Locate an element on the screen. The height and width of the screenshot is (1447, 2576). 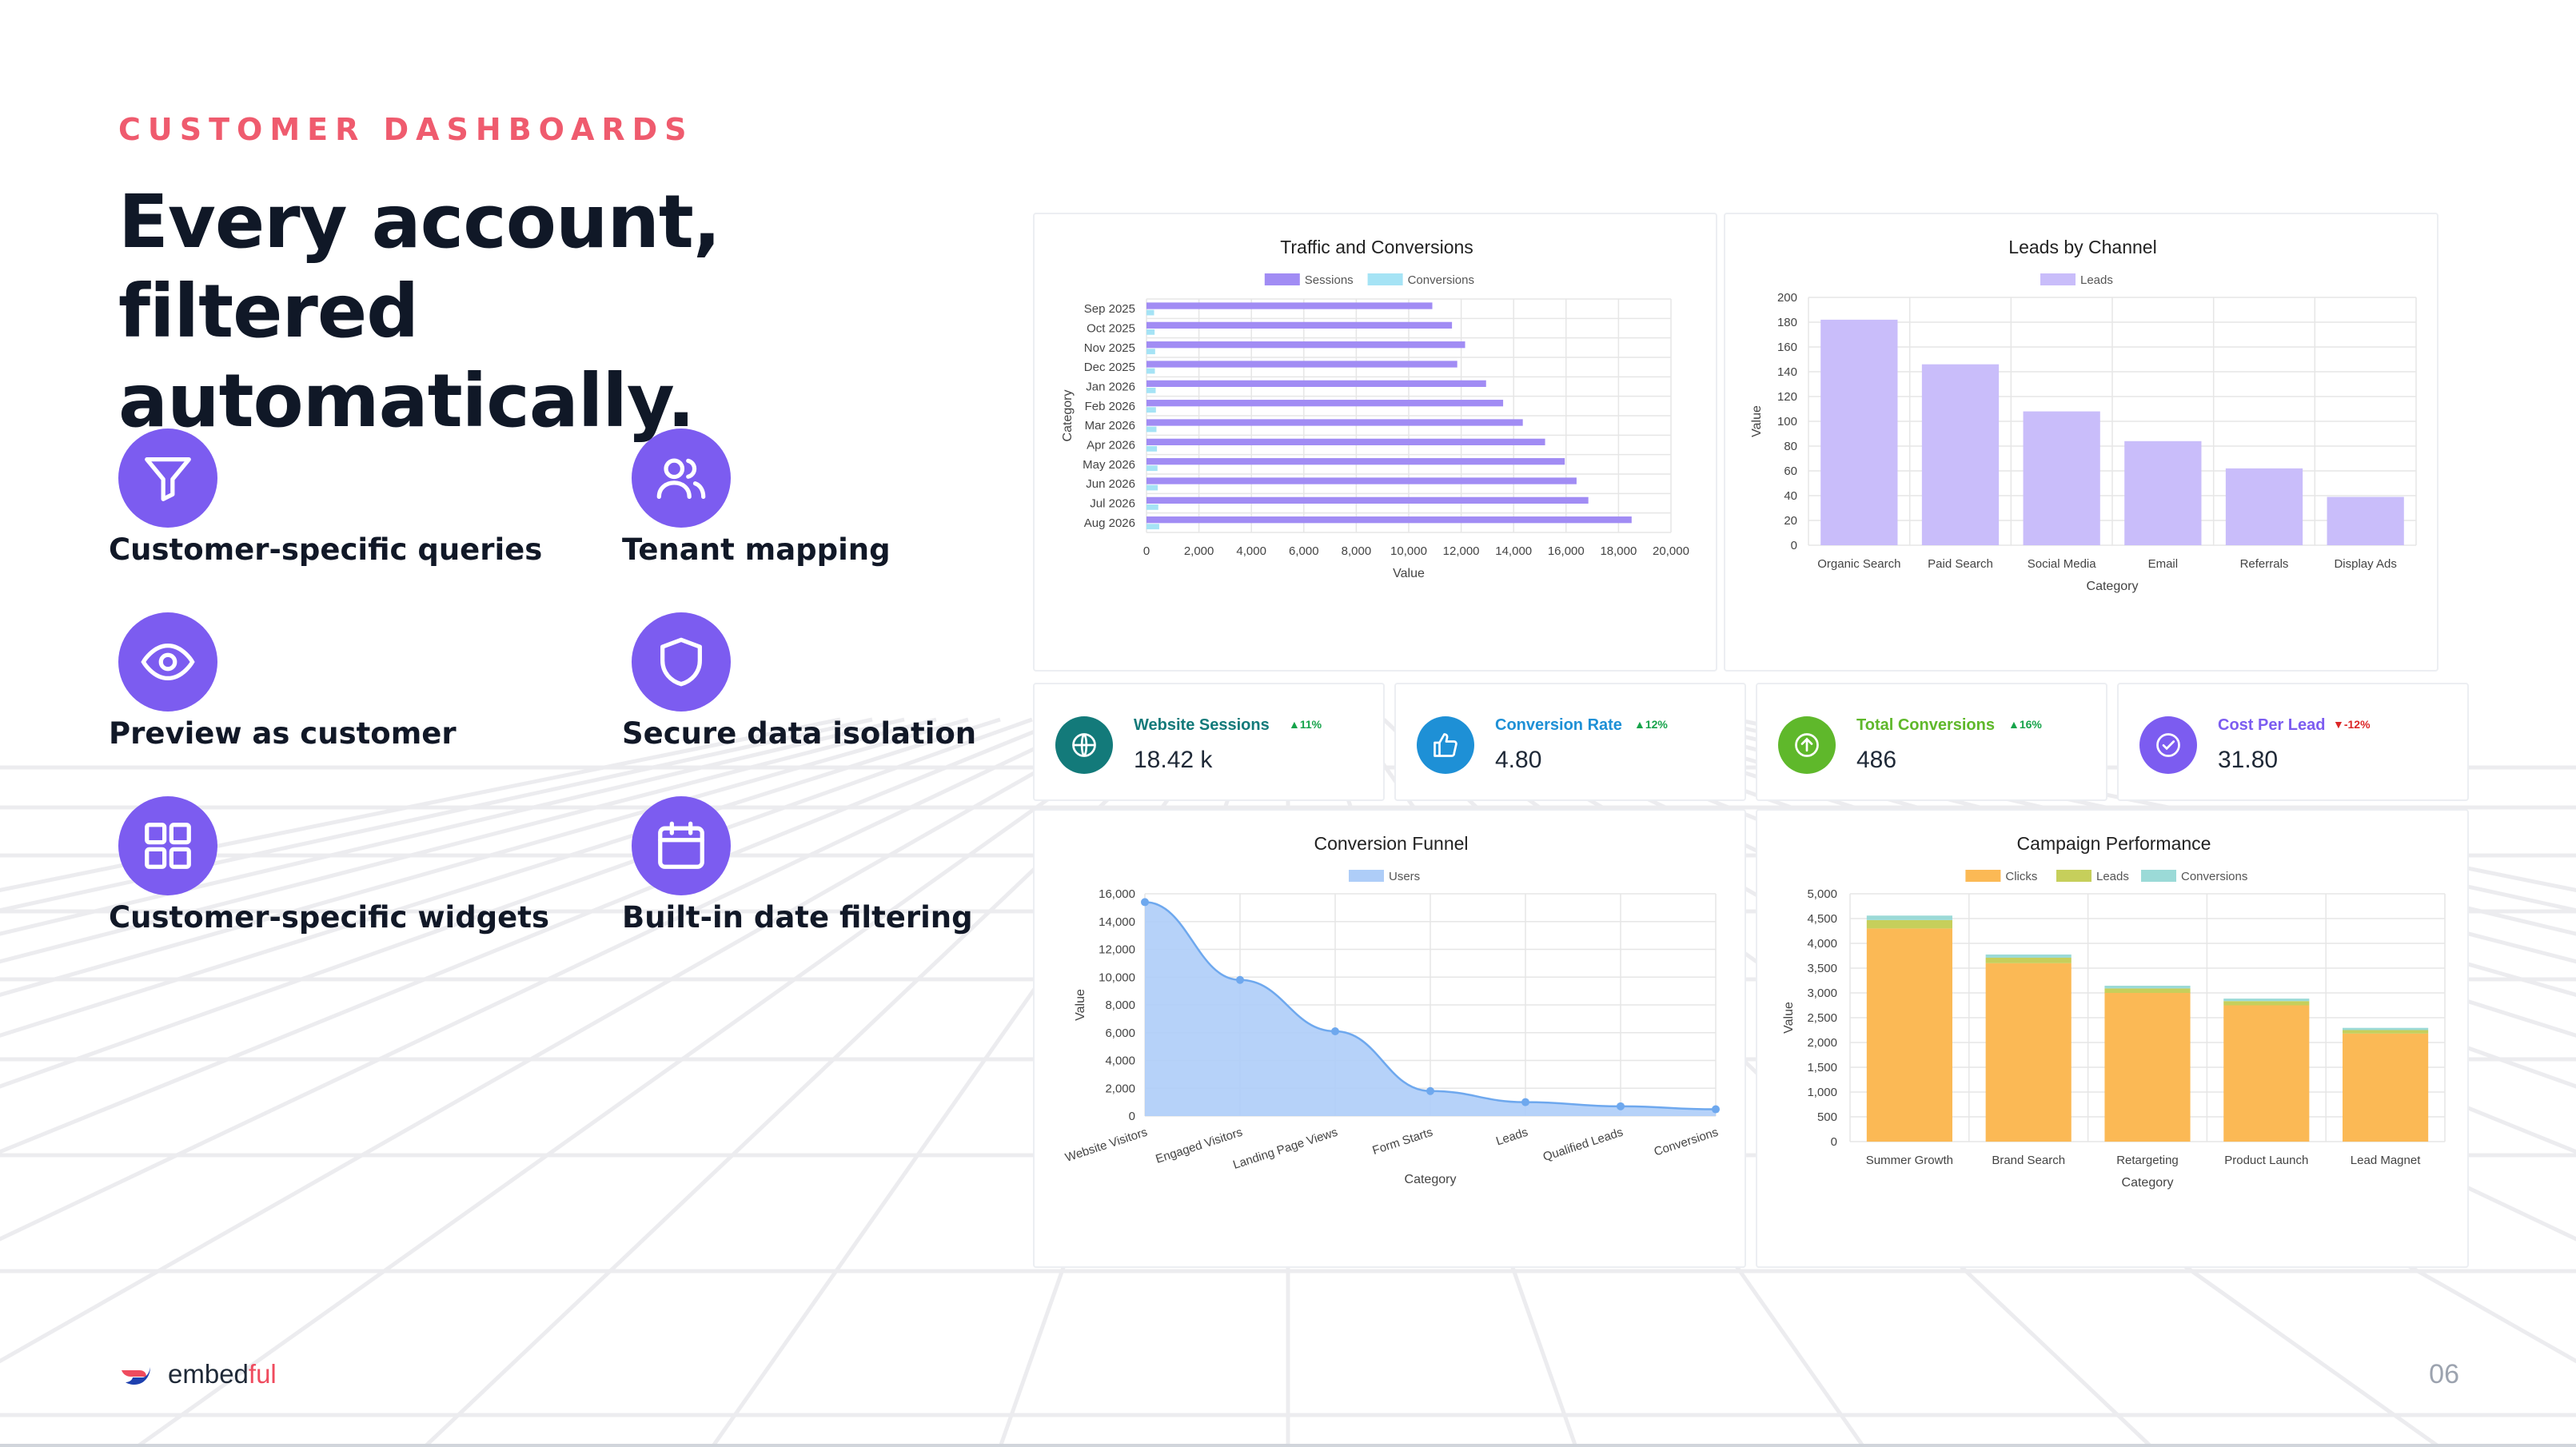
y-tick-label: 160 is located at coordinates (1787, 347).